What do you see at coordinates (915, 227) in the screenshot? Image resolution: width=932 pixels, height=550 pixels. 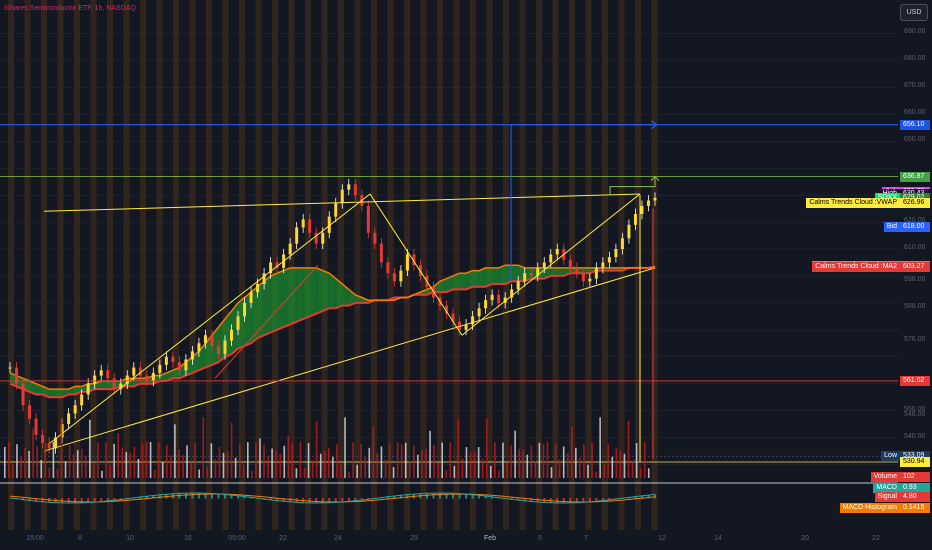 I see `bid-price-tag: 618.00` at bounding box center [915, 227].